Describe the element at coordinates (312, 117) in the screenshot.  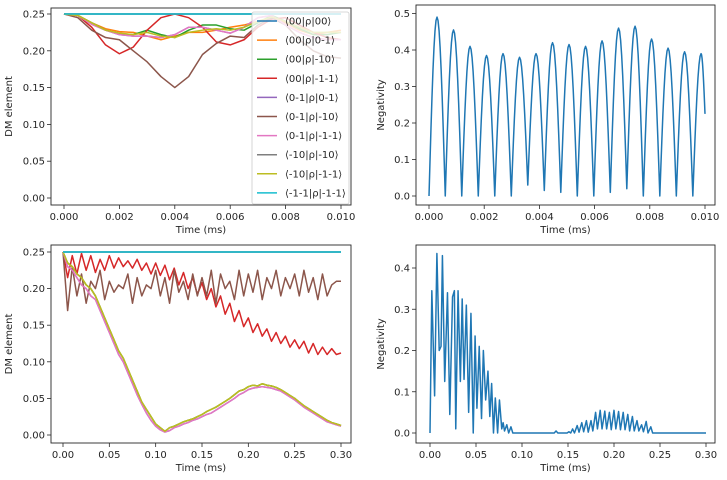
I see `legend-label-6: ⟨0-1|ρ|-10⟩` at that location.